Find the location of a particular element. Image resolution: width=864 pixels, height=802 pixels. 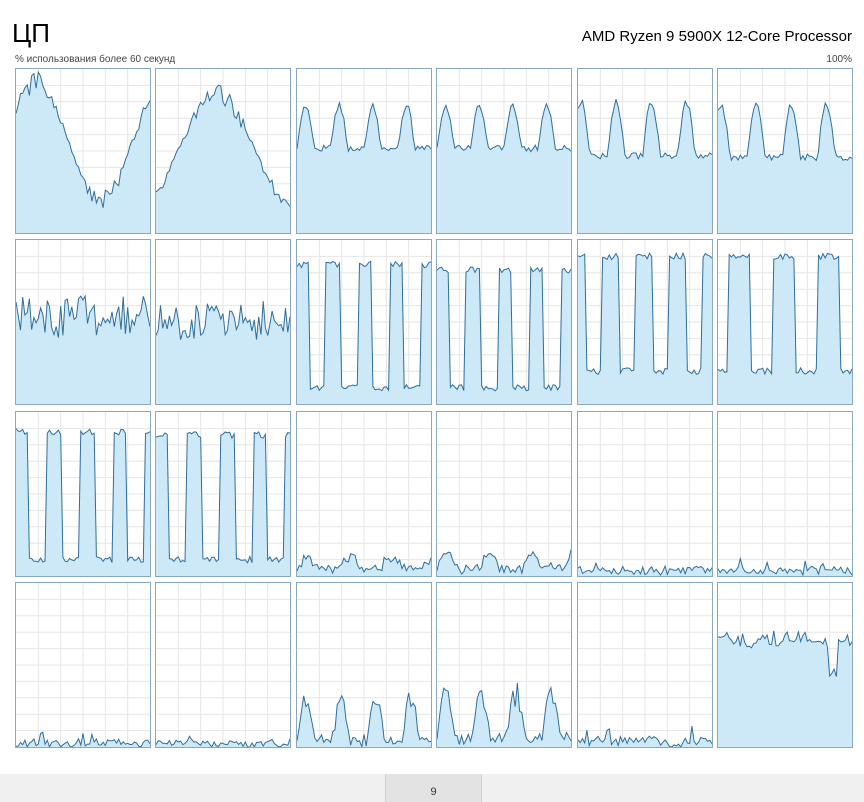

core-4-graph is located at coordinates (645, 151).